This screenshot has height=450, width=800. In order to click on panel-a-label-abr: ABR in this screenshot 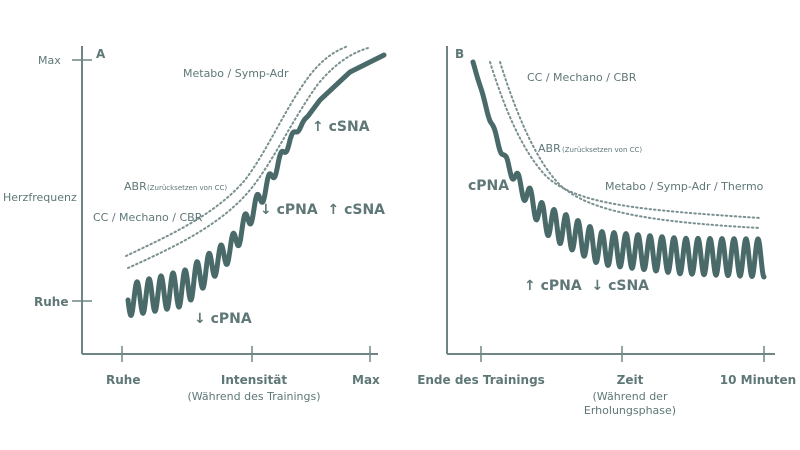, I will do `click(135, 186)`.